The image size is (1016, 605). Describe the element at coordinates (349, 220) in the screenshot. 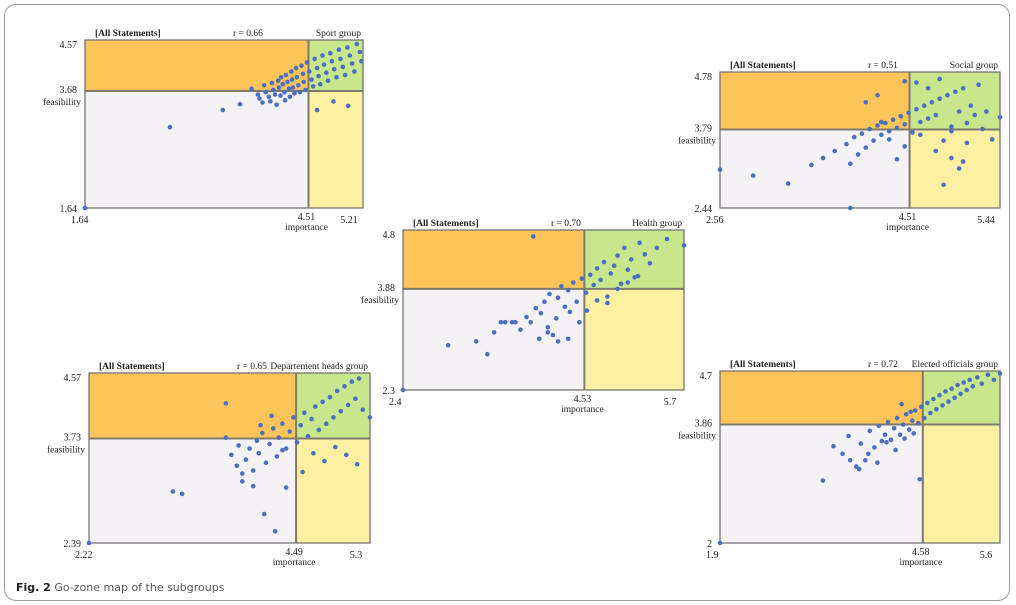

I see `x-max-tick: 5.21` at that location.